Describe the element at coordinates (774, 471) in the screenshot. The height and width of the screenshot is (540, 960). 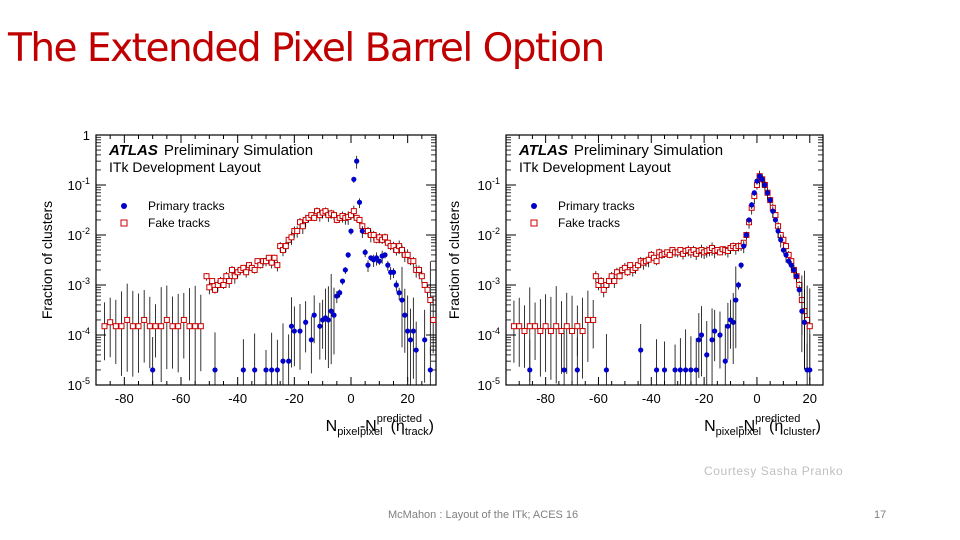
I see `courtesy-credit: Courtesy Sasha Pranko` at that location.